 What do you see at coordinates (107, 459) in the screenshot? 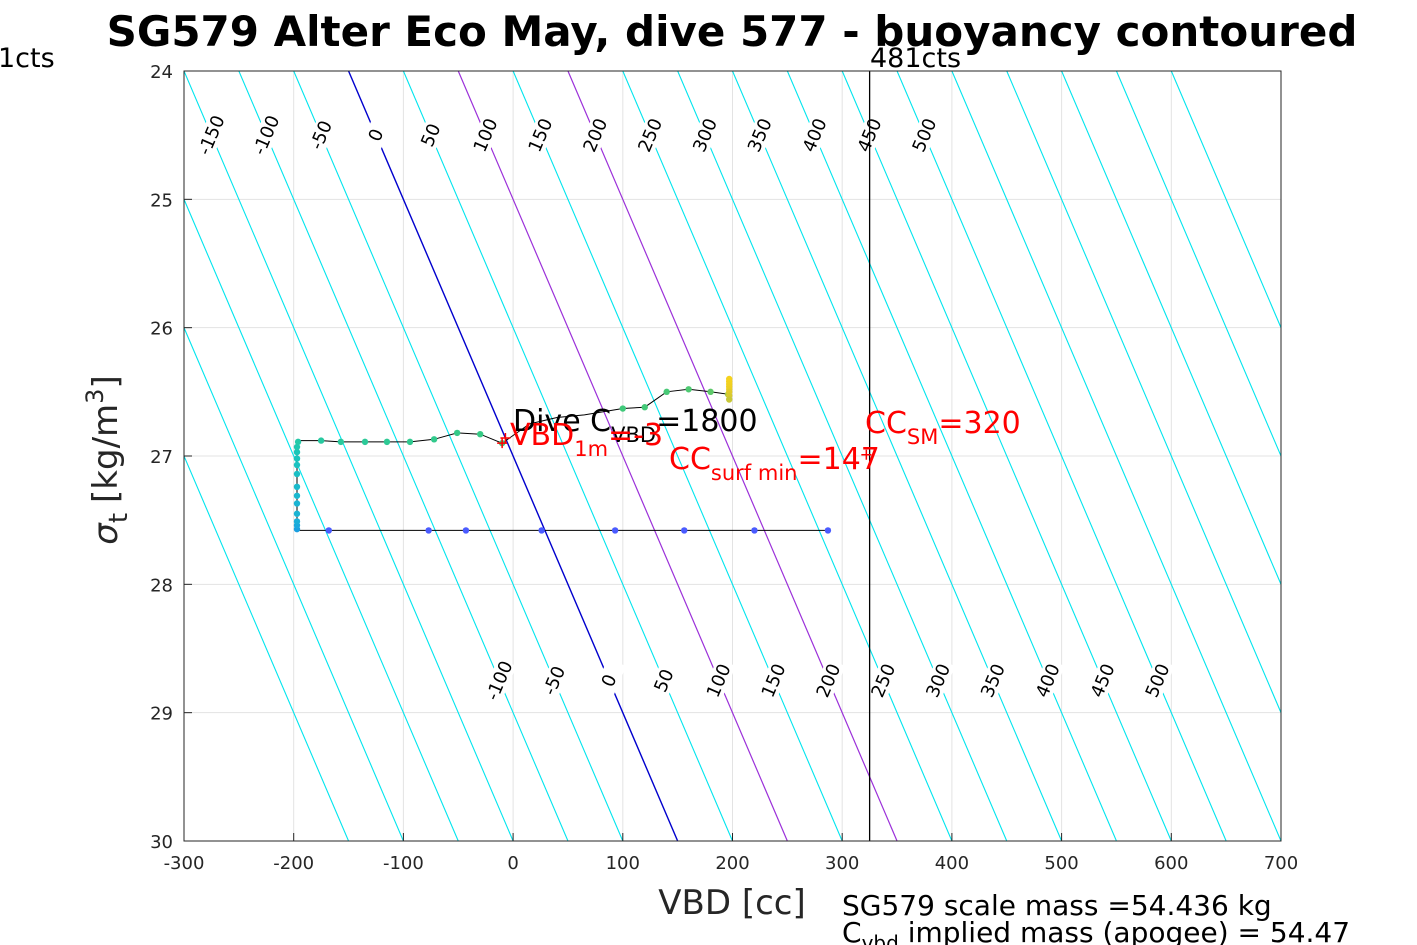
I see `y-axis-label: σt[kg/m3]` at bounding box center [107, 459].